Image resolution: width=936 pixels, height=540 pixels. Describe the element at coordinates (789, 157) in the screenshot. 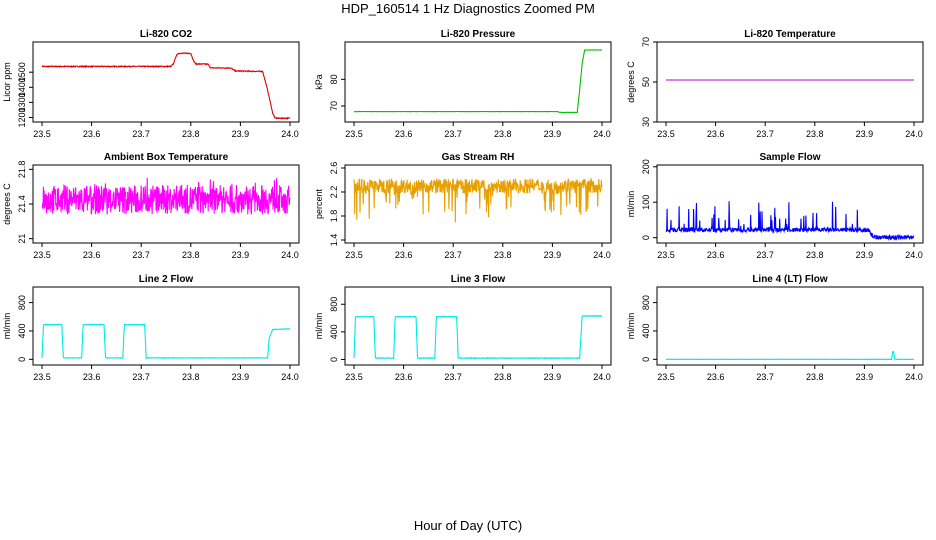

I see `chart-title: Sample Flow` at that location.